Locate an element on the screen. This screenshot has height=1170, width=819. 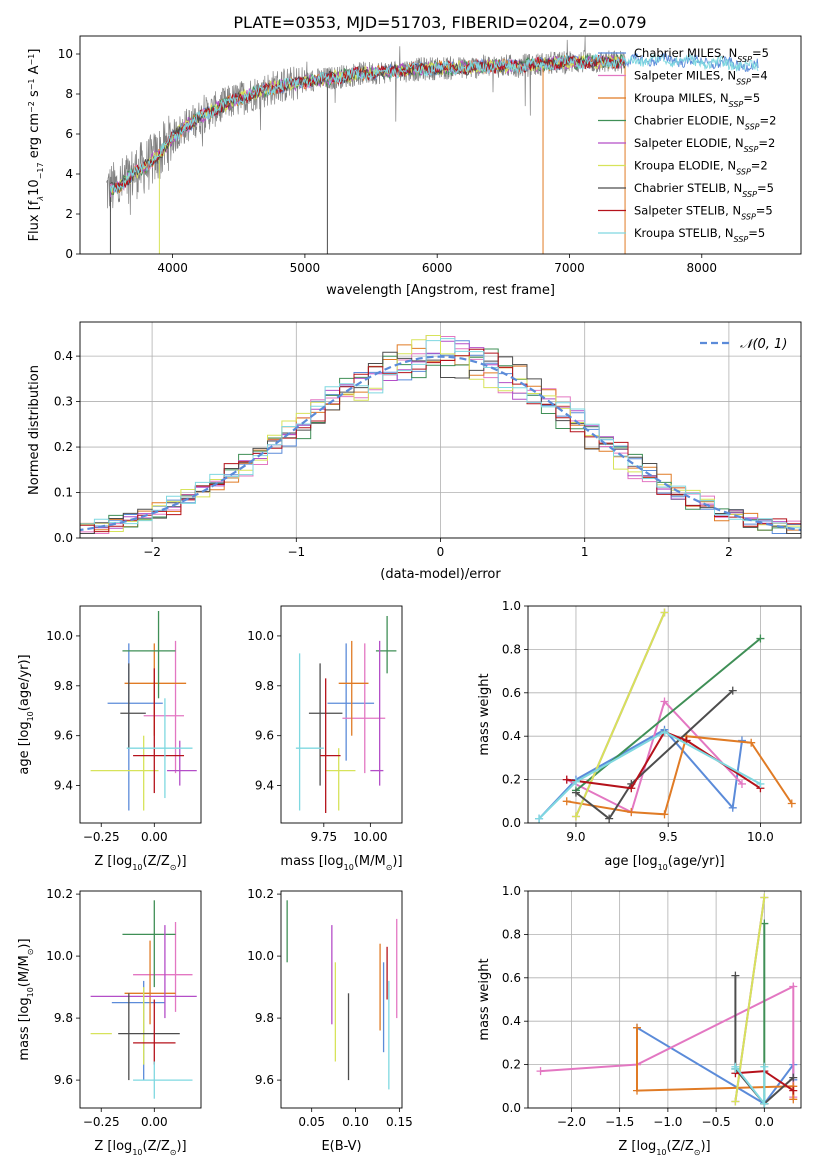
error-bar-point-chabrier-stelib is located at coordinates (149, 1037).